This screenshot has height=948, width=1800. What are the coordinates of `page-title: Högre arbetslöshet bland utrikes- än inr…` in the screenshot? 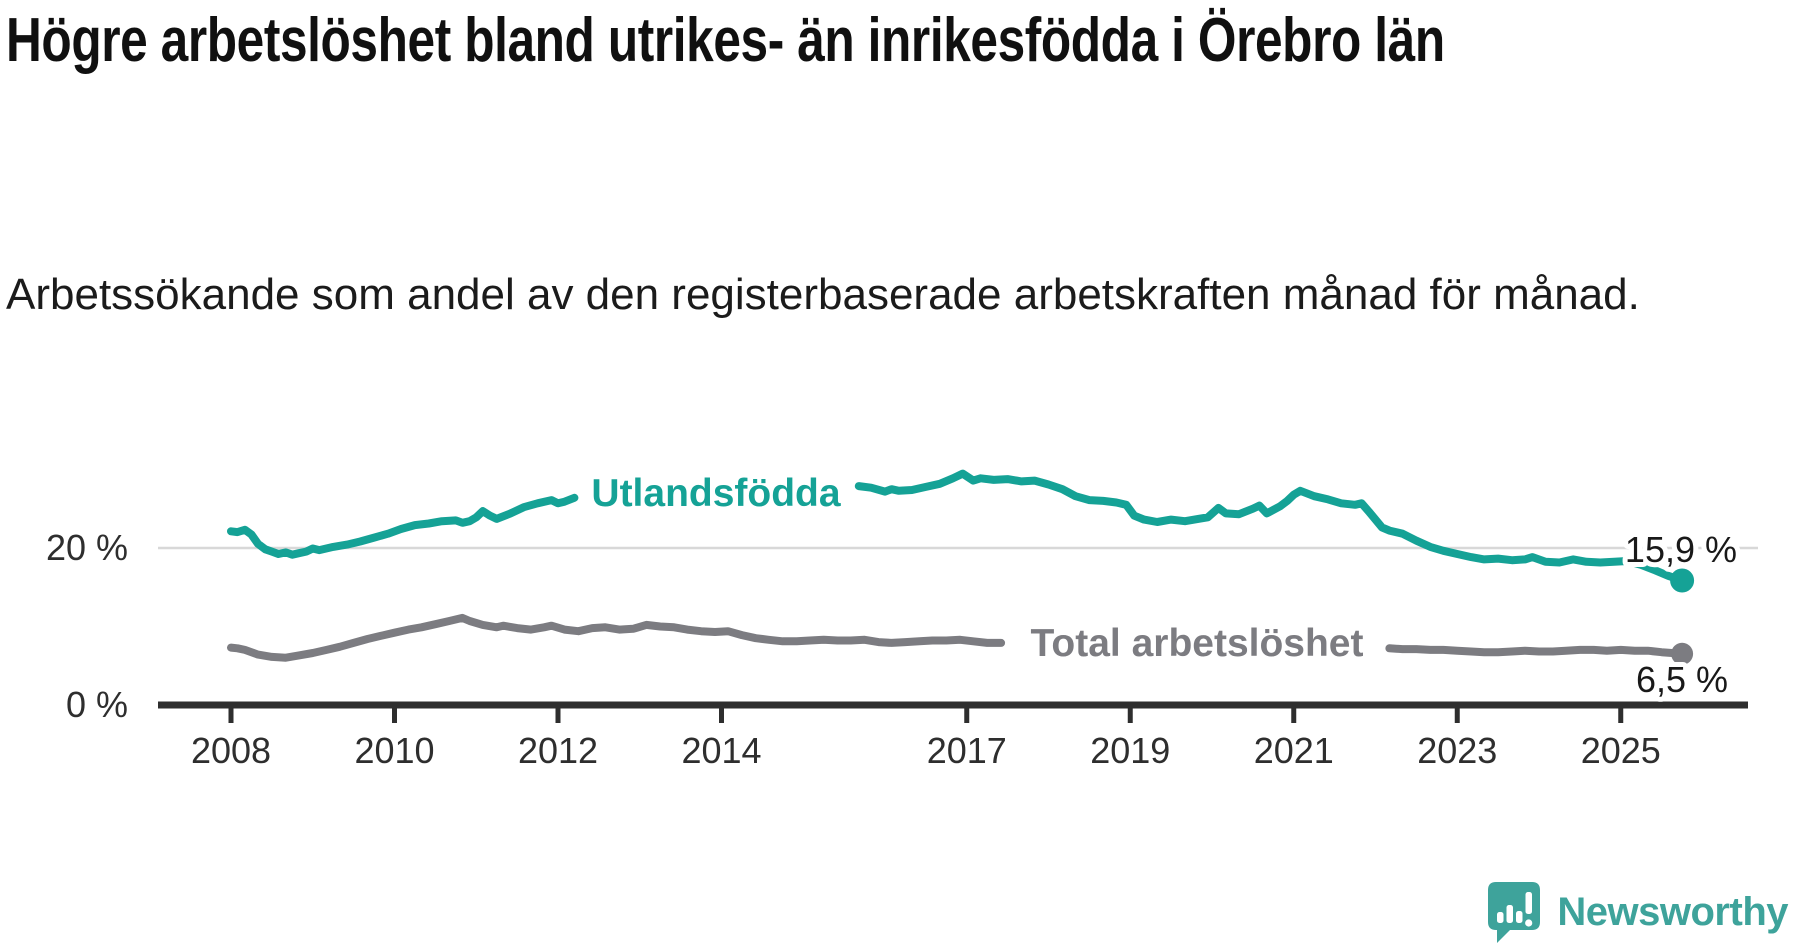 It's located at (725, 40).